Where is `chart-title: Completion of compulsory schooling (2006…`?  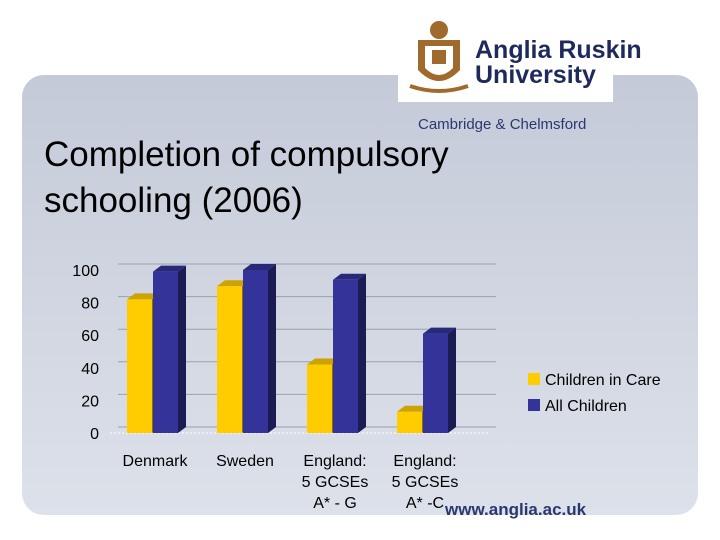
chart-title: Completion of compulsory schooling (2006… is located at coordinates (246, 177).